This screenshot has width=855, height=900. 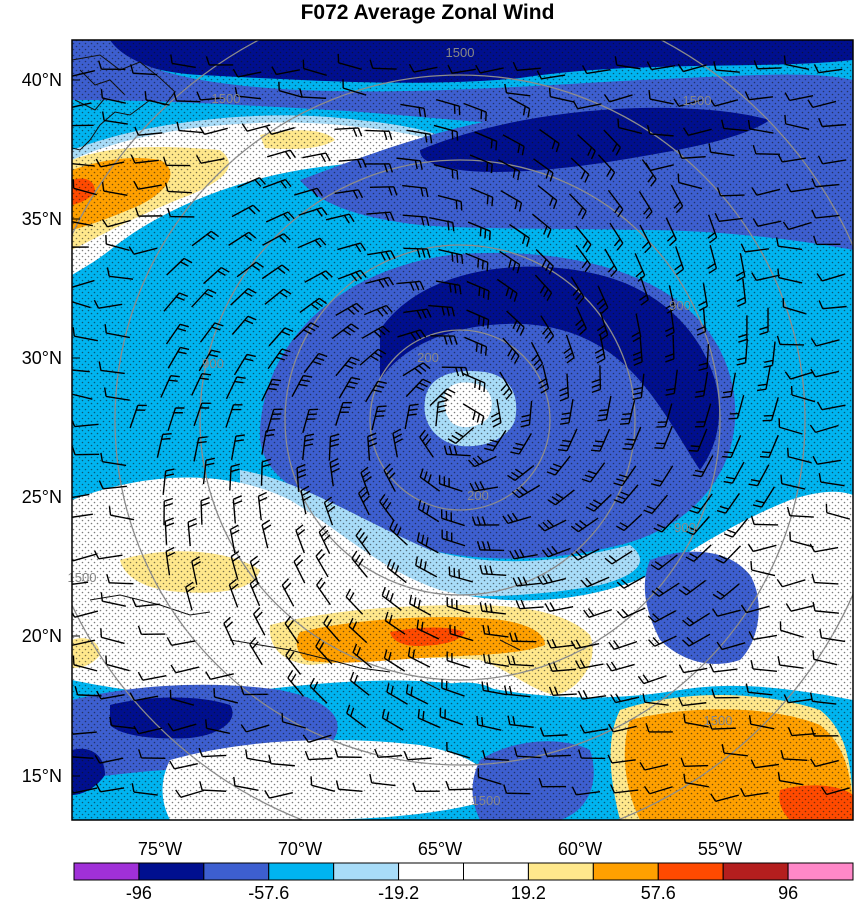 What do you see at coordinates (42, 497) in the screenshot?
I see `latitude-label: 25°N` at bounding box center [42, 497].